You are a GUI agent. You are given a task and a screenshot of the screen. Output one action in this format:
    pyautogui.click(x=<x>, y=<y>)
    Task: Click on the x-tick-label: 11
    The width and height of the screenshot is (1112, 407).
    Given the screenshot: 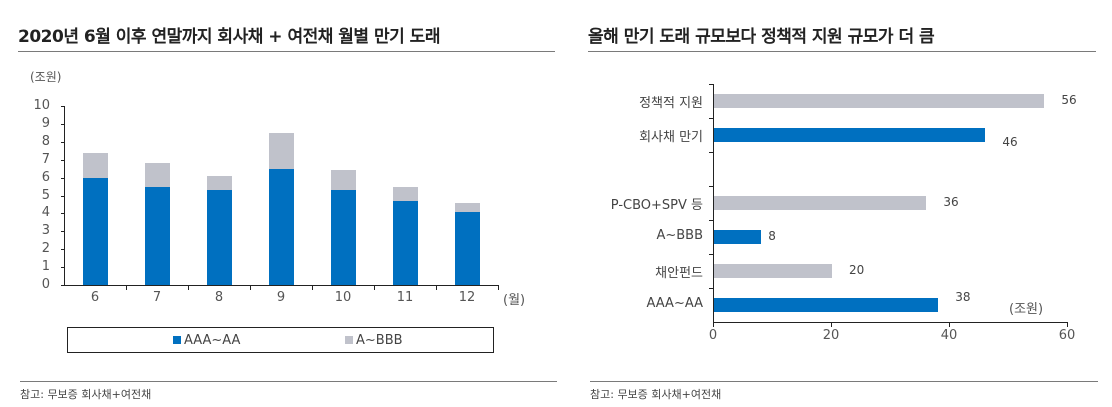 What is the action you would take?
    pyautogui.click(x=405, y=297)
    